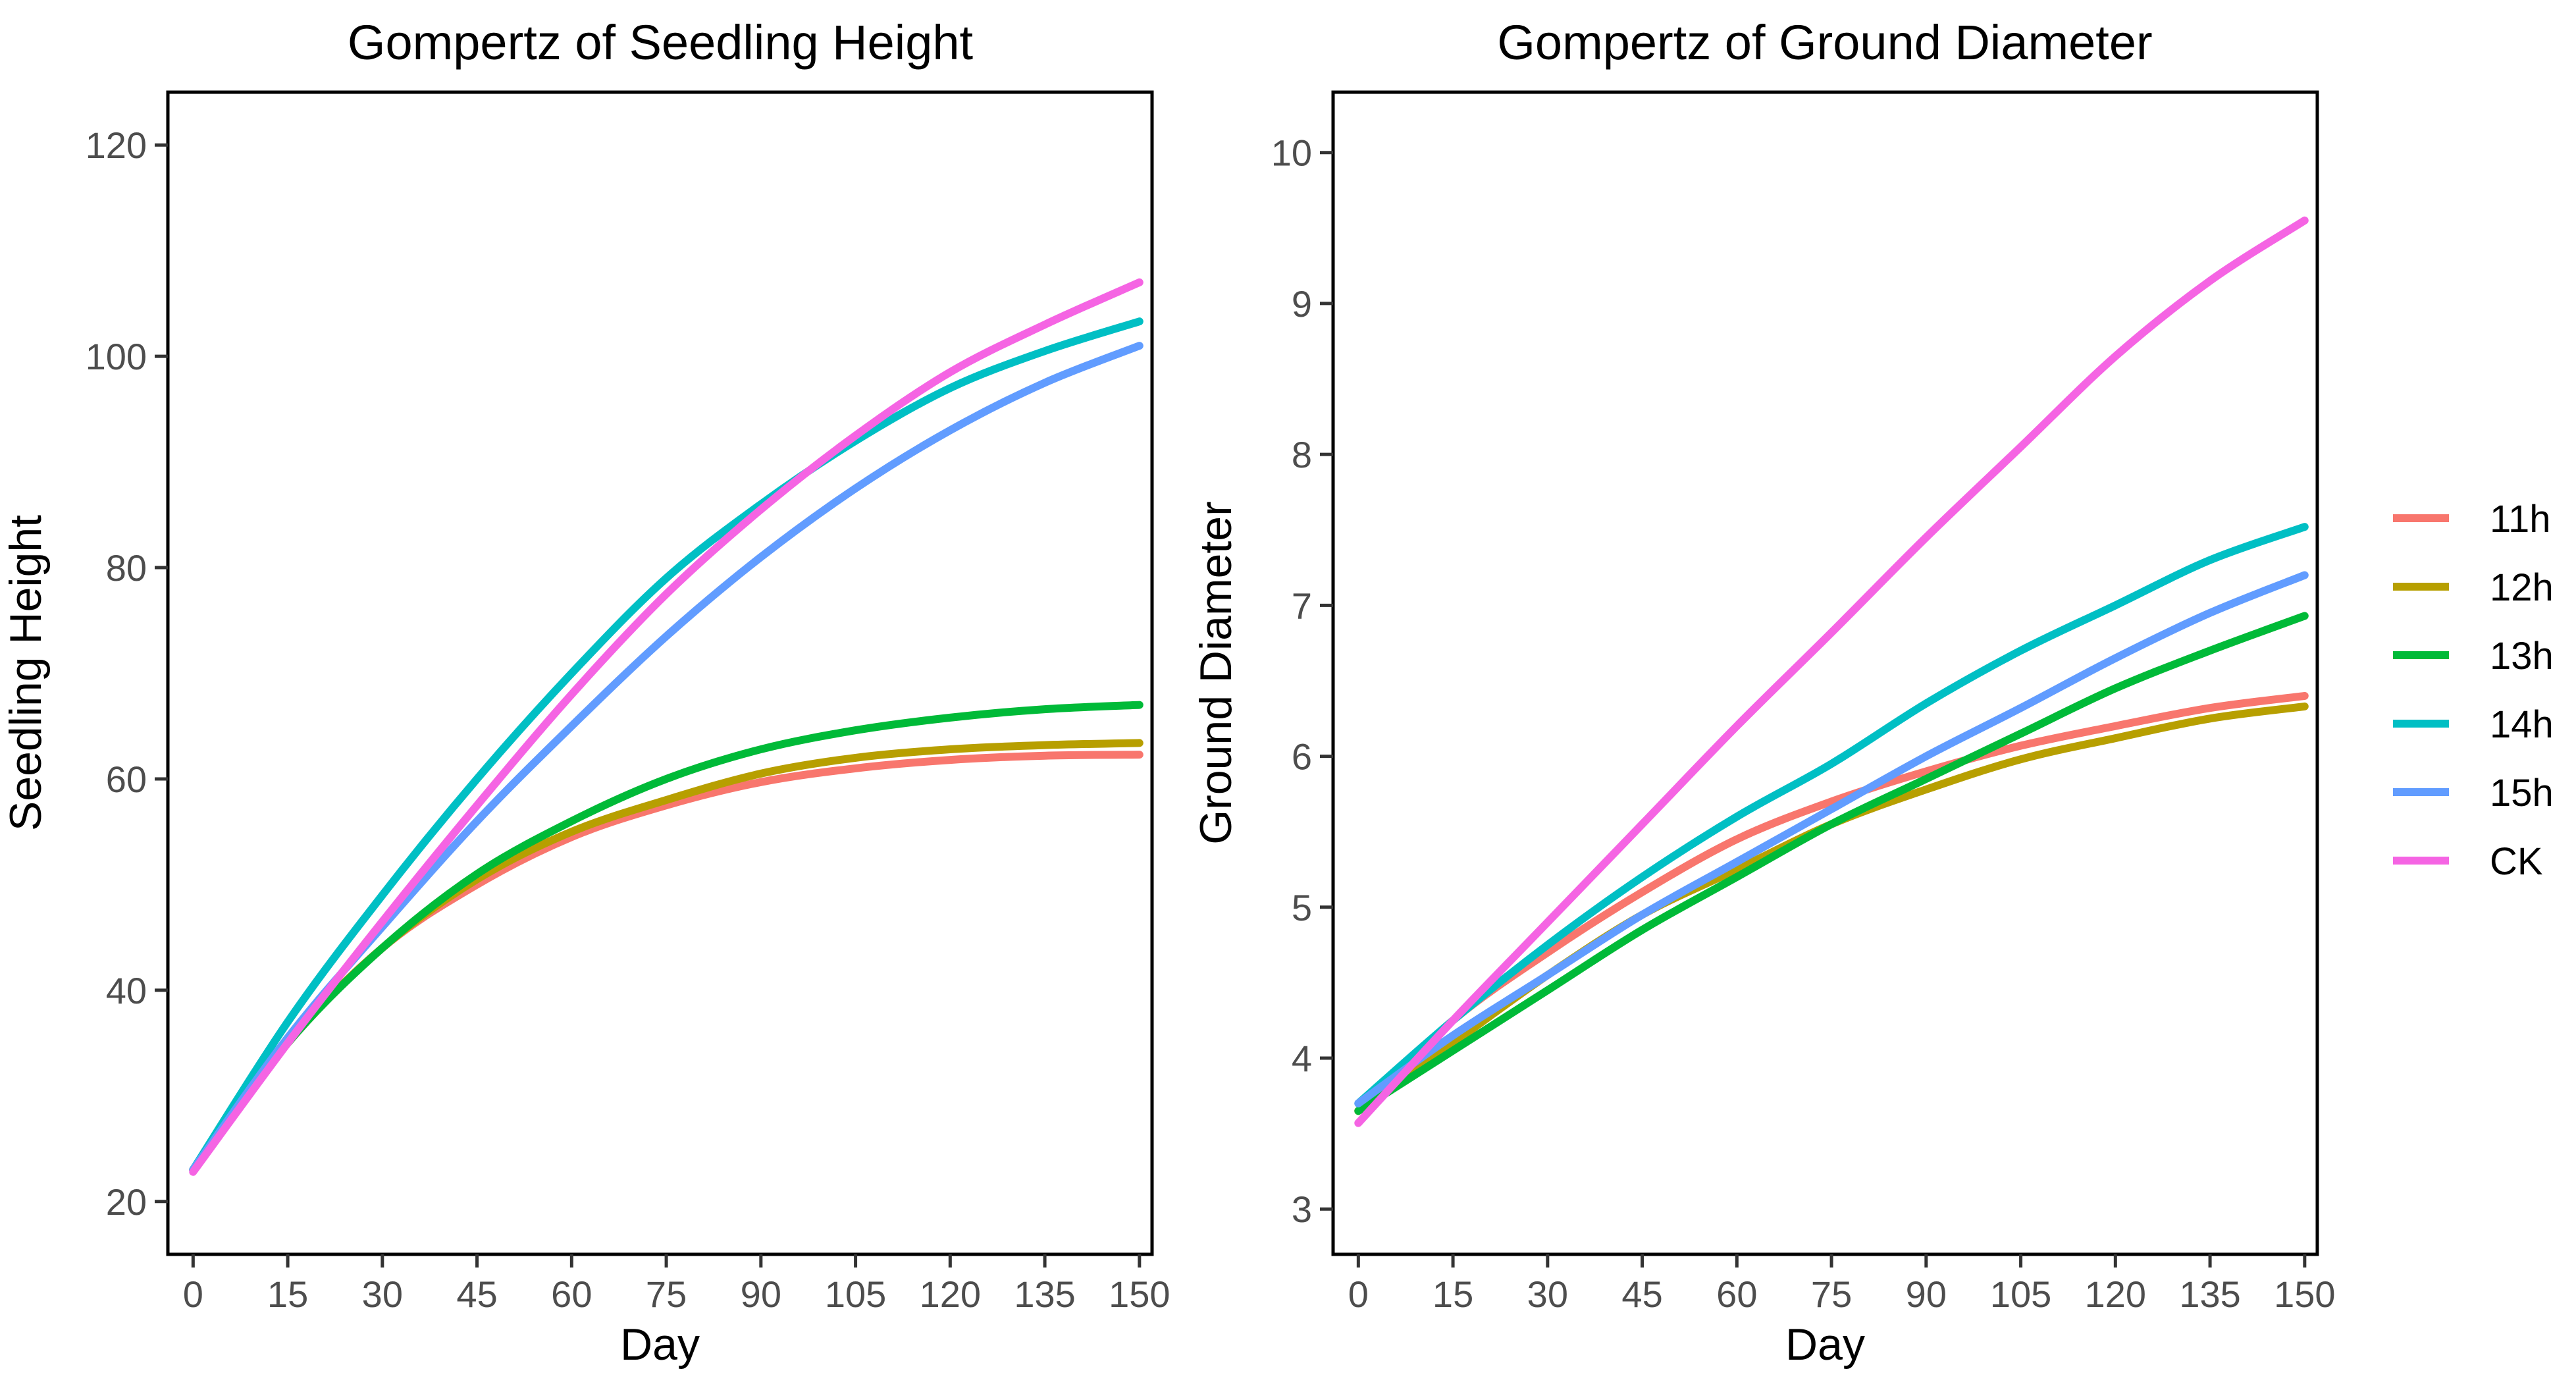  What do you see at coordinates (26, 673) in the screenshot?
I see `y-axis-label: Seedling Height` at bounding box center [26, 673].